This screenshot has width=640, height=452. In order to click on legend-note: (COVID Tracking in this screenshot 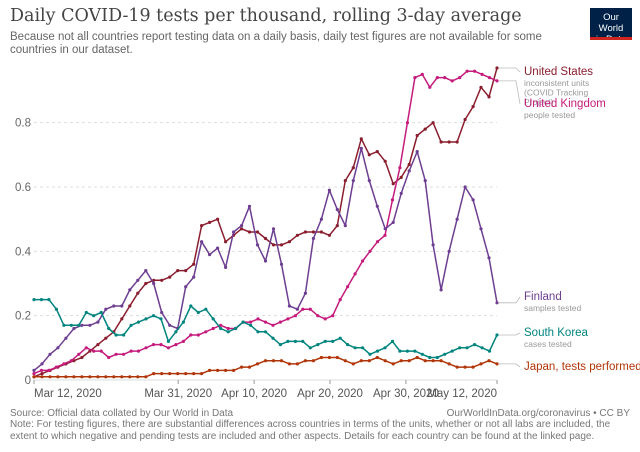, I will do `click(556, 93)`.